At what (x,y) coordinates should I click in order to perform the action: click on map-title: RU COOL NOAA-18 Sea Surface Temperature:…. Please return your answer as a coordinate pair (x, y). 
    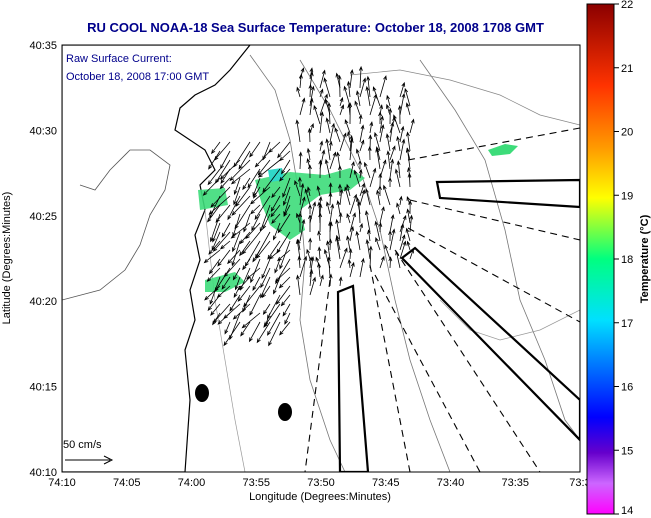
    Looking at the image, I should click on (315, 27).